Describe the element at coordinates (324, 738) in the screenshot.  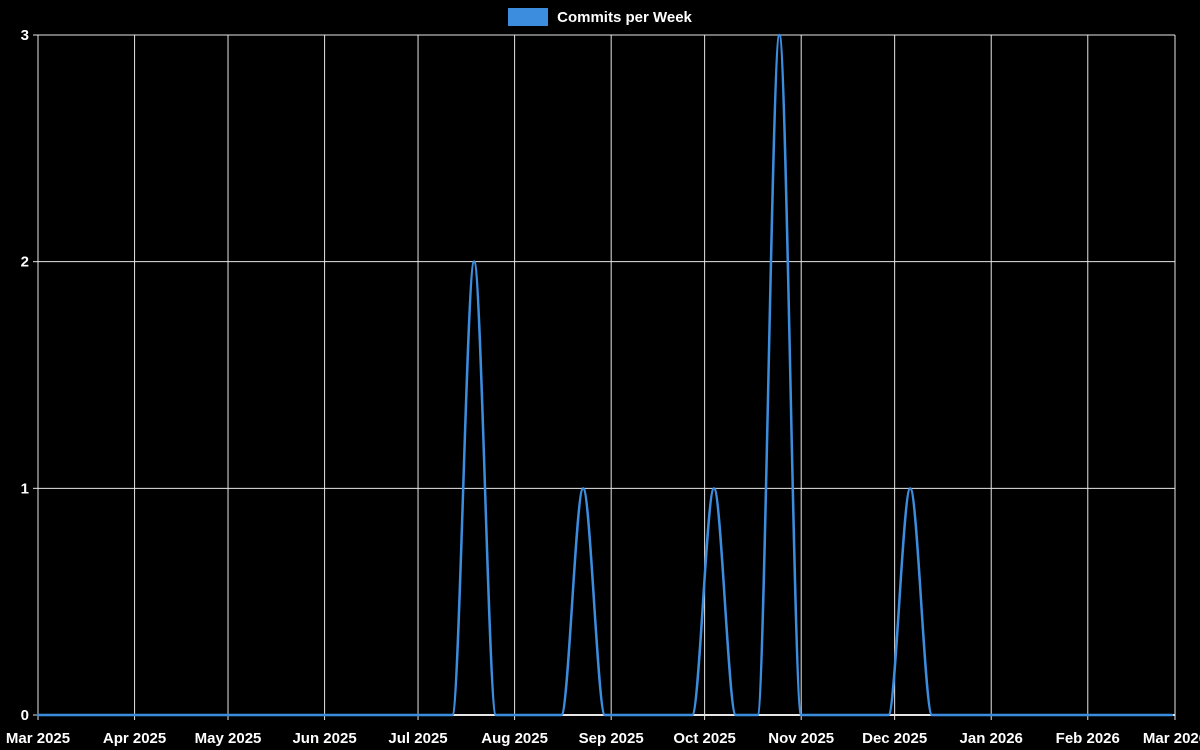
I see `x-tick-label: Jun 2025` at that location.